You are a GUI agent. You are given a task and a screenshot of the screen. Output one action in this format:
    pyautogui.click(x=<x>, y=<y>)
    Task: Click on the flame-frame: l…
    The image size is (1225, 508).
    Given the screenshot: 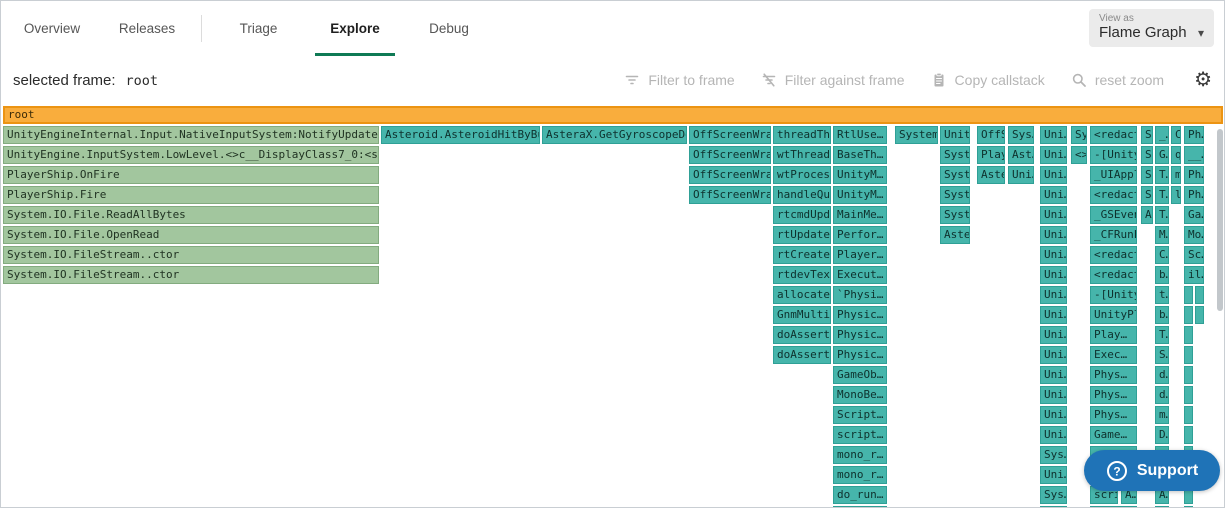 What is the action you would take?
    pyautogui.click(x=1176, y=195)
    